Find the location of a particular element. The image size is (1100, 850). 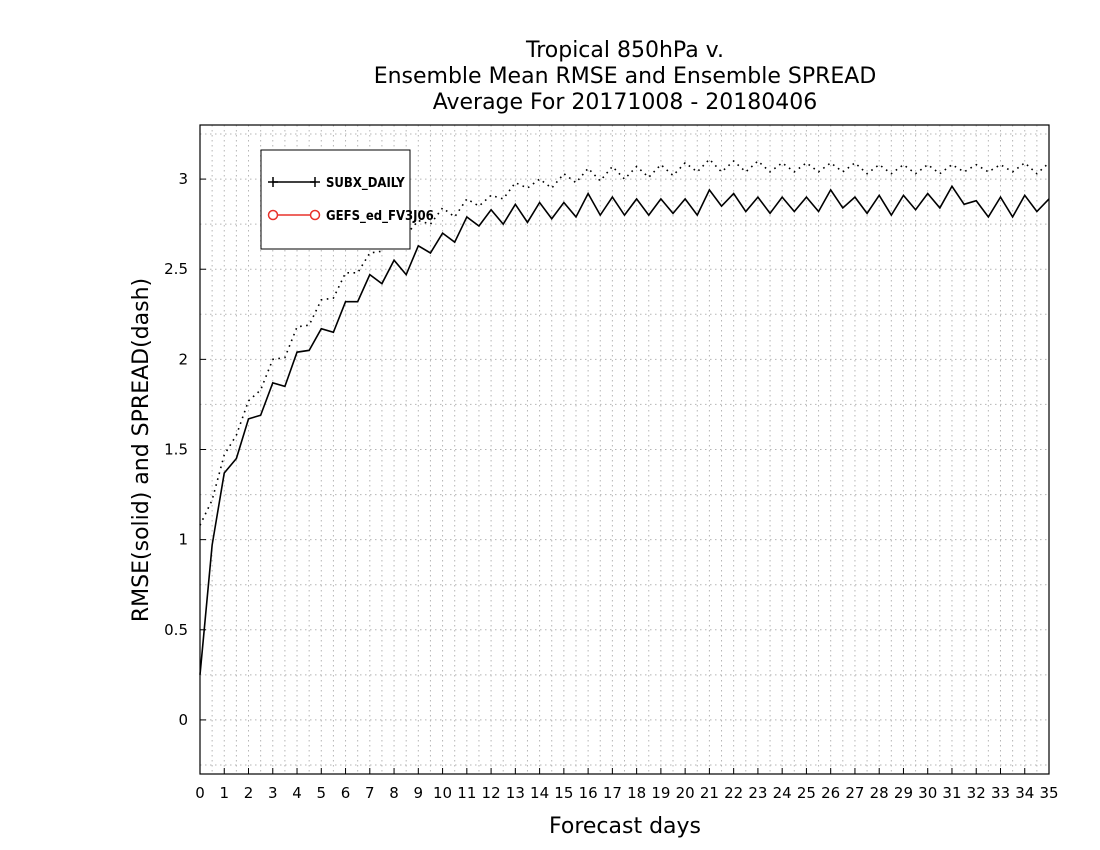

x-tick-label: 14 is located at coordinates (539, 793).